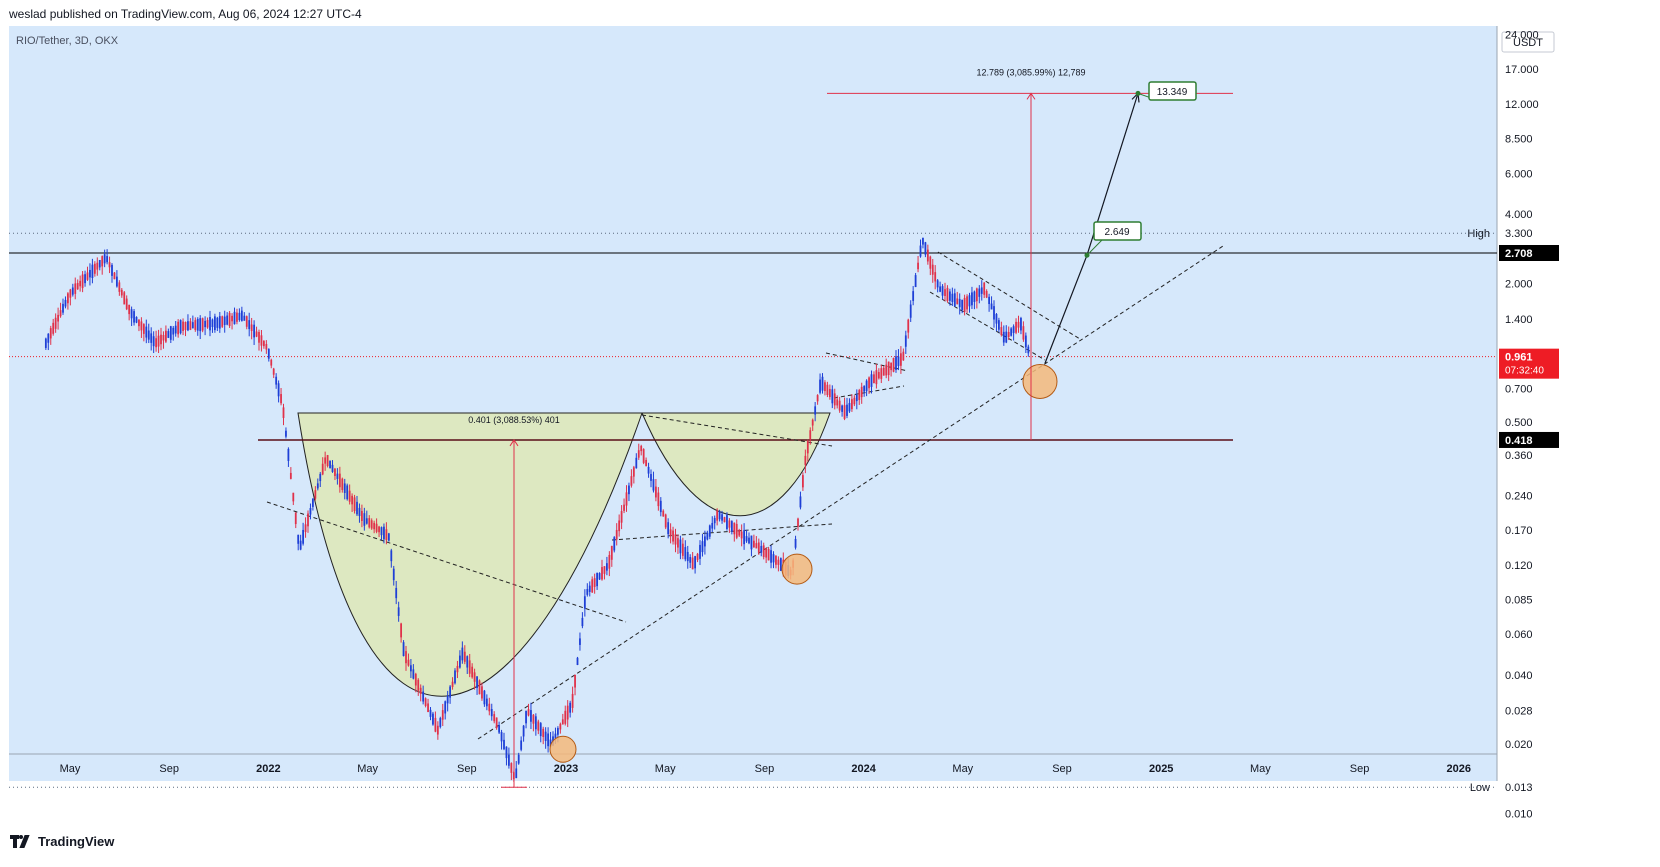 The width and height of the screenshot is (1660, 867). I want to click on price-tick-label: 0.170, so click(1519, 531).